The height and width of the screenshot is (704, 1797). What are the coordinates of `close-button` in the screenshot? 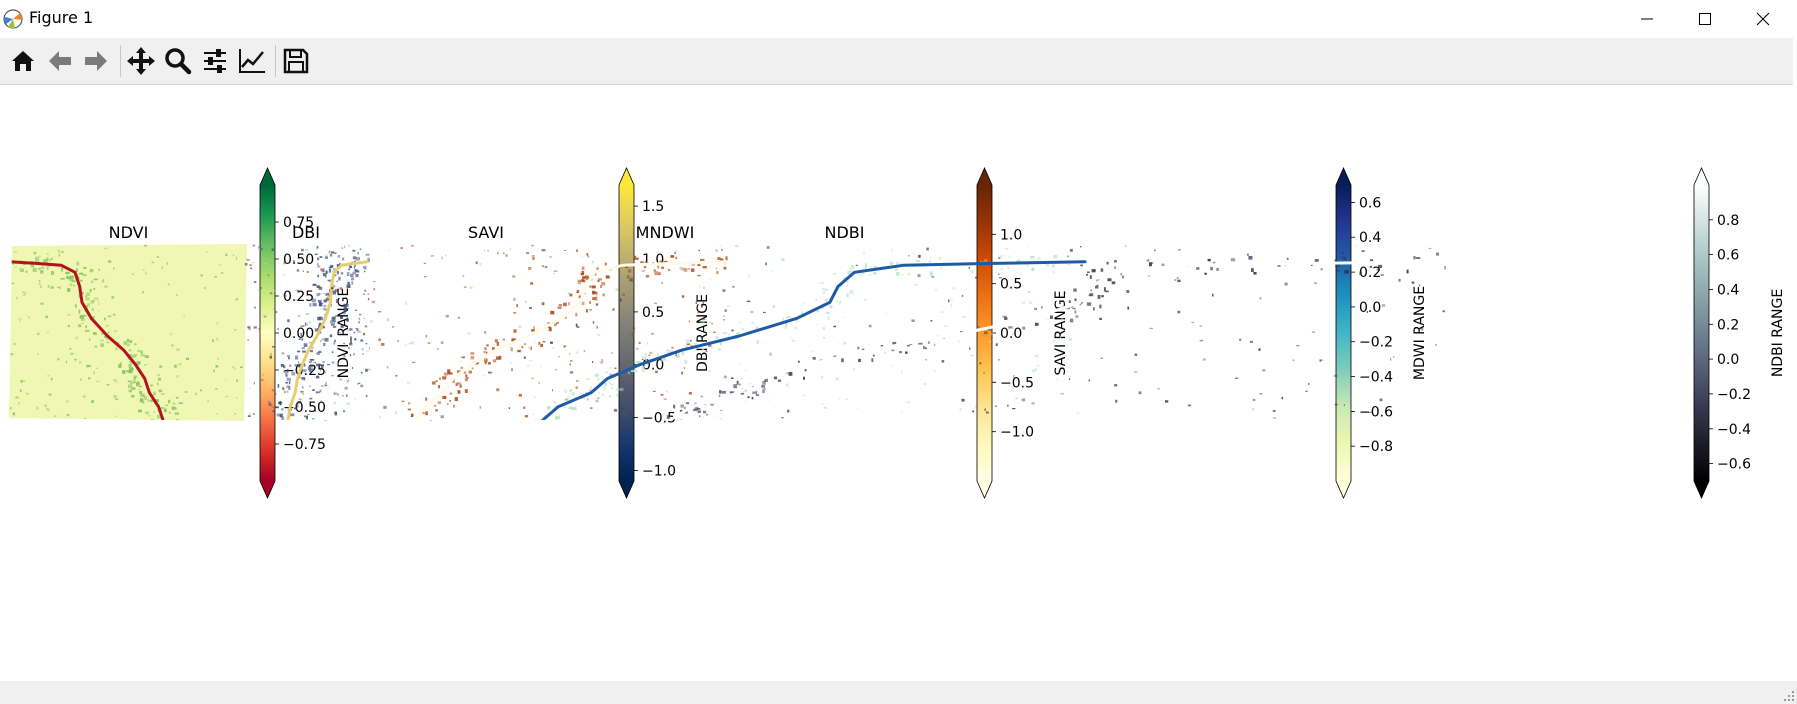 It's located at (1763, 19).